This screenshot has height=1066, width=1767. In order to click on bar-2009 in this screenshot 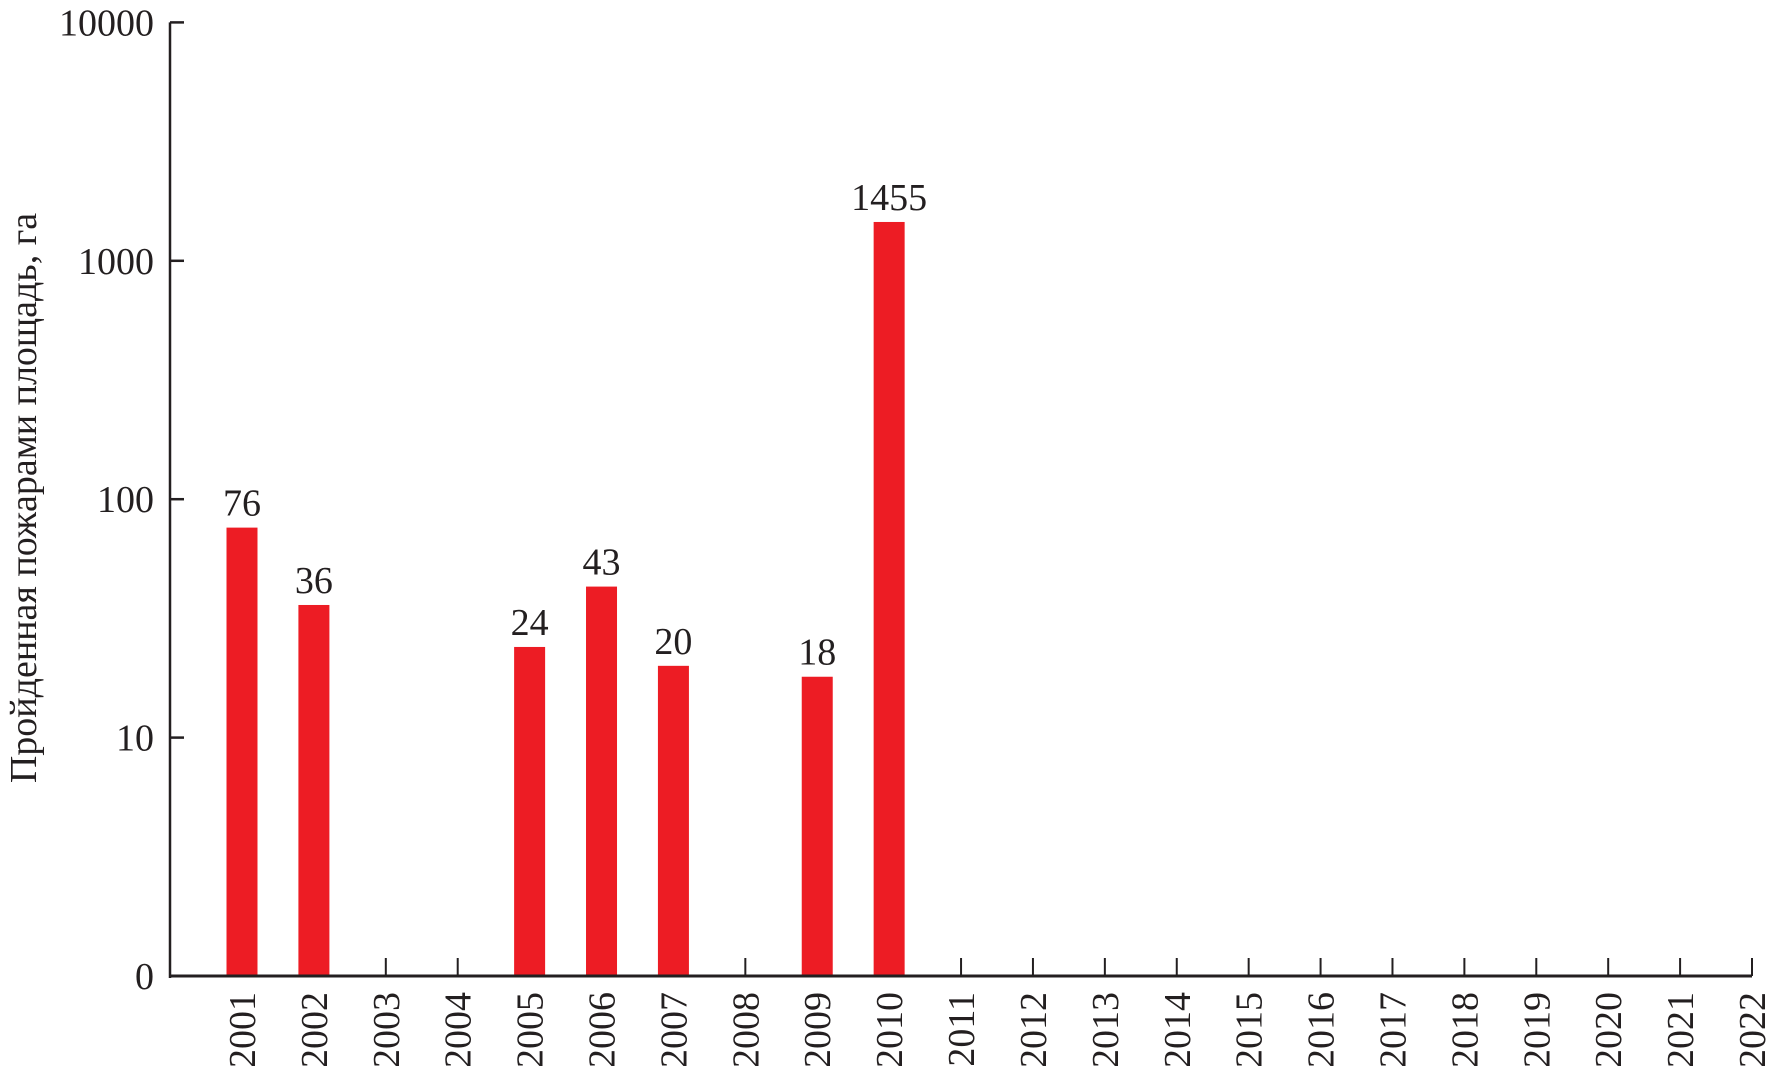, I will do `click(817, 826)`.